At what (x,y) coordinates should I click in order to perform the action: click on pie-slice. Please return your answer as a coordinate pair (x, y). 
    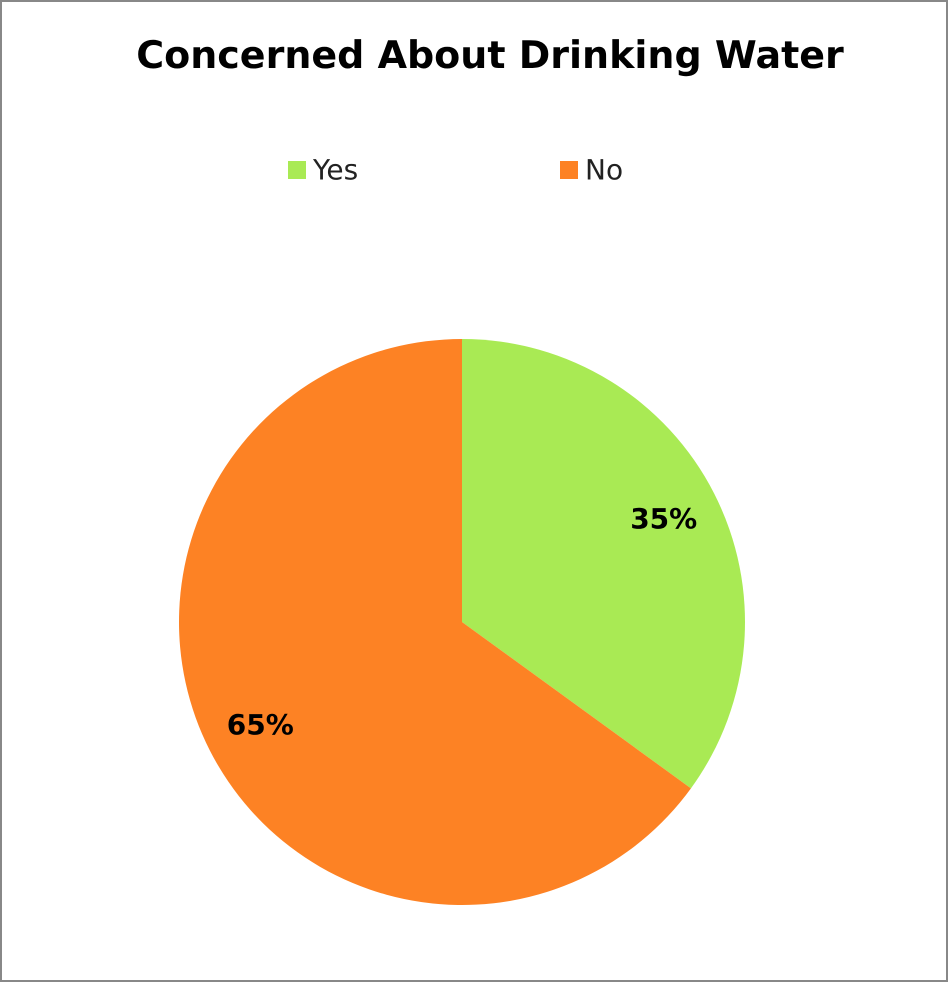
    Looking at the image, I should click on (603, 563).